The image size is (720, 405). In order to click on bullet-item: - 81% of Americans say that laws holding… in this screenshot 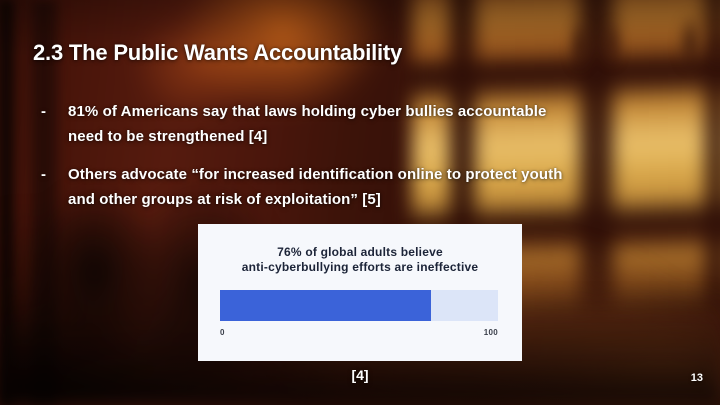, I will do `click(341, 124)`.